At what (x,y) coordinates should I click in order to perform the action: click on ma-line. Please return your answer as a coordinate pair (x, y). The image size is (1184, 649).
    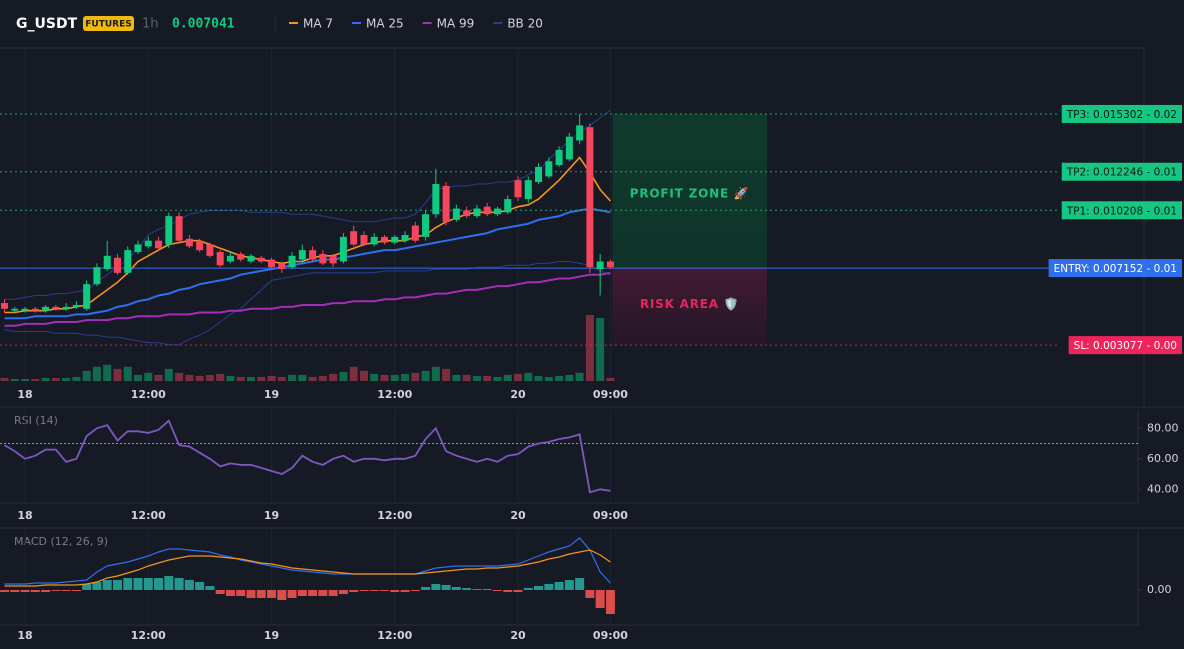
    Looking at the image, I should click on (307, 299).